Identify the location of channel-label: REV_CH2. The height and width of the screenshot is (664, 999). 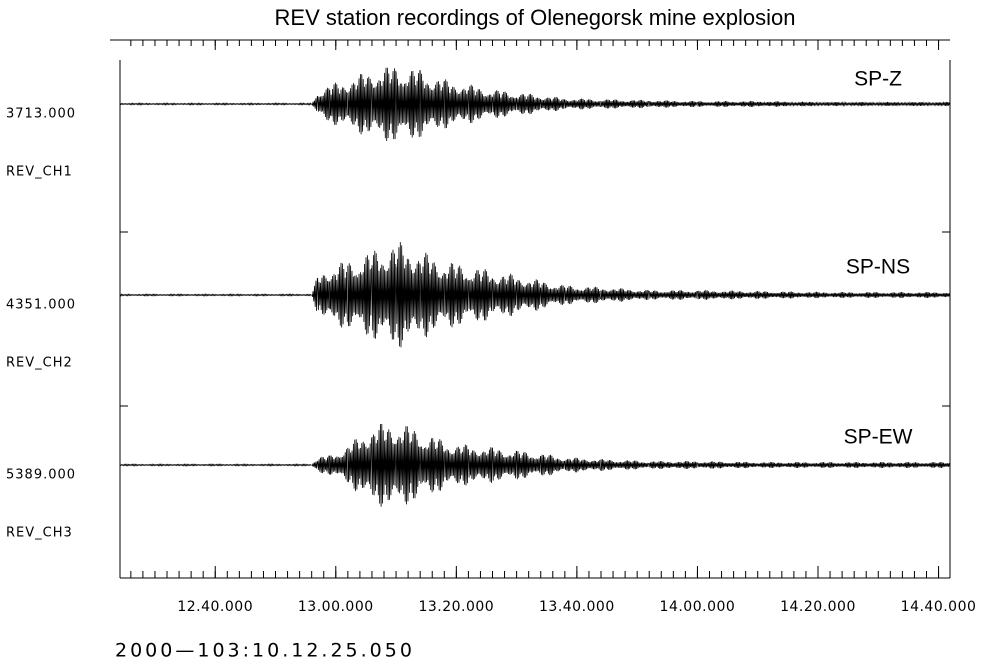
(39, 363).